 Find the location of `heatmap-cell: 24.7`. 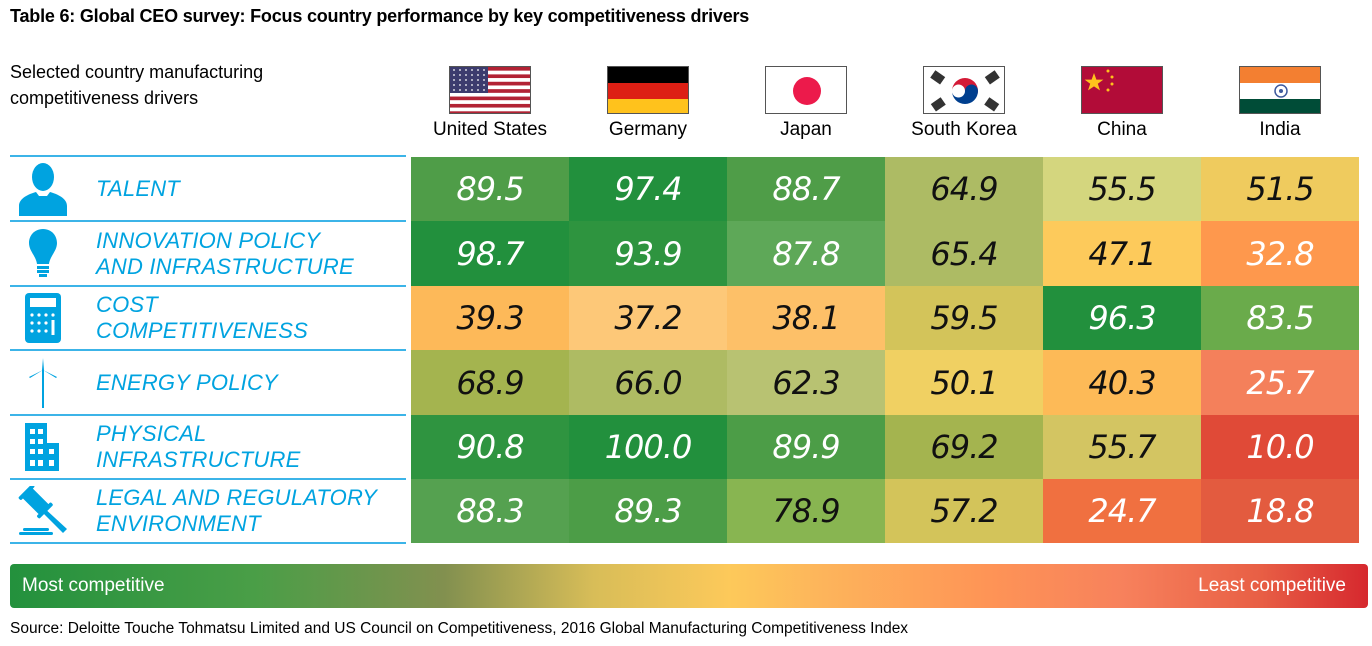

heatmap-cell: 24.7 is located at coordinates (1122, 511).